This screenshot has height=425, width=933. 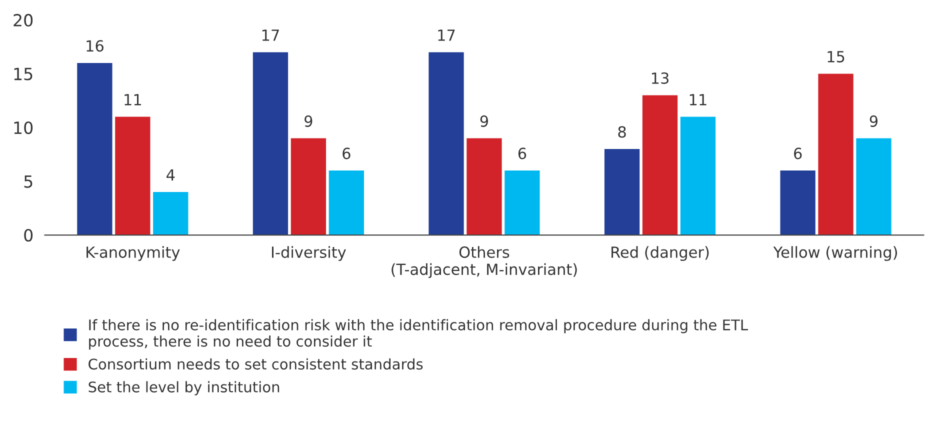 What do you see at coordinates (133, 253) in the screenshot?
I see `x-tick-label: K-anonymity` at bounding box center [133, 253].